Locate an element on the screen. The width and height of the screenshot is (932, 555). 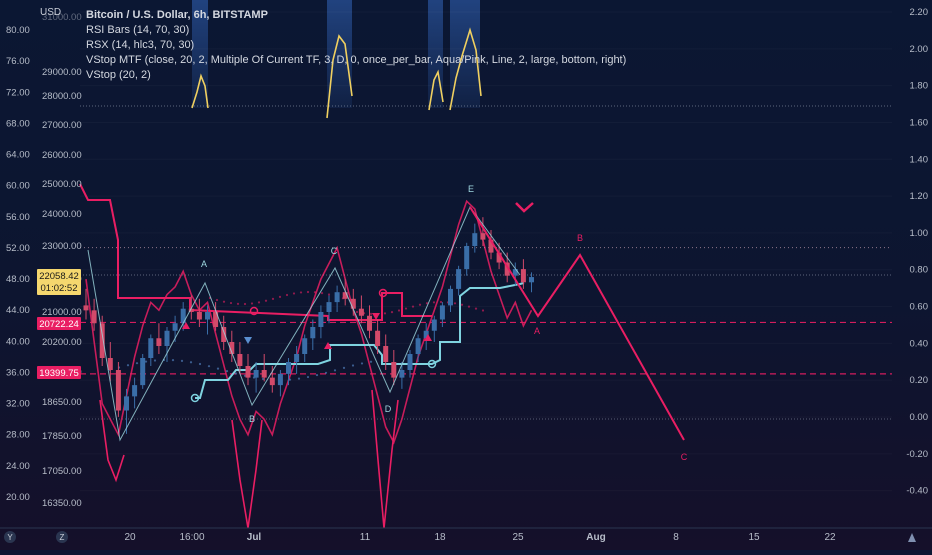
legend-line-rsi-bars: RSI Bars (14, 70, 30) is located at coordinates (138, 30).